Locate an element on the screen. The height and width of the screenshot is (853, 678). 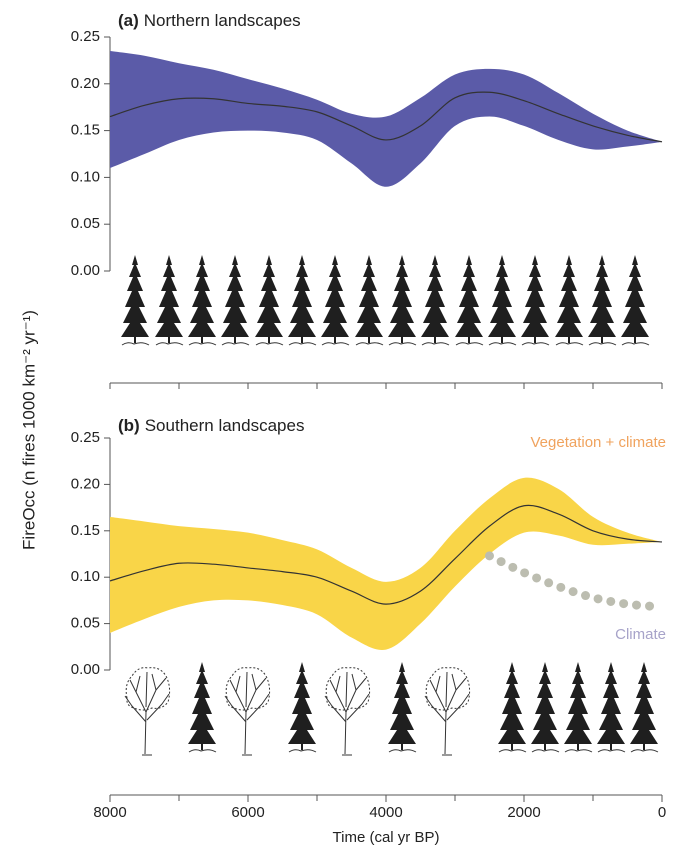
x-tick-label: 6000 is located at coordinates (247, 812).